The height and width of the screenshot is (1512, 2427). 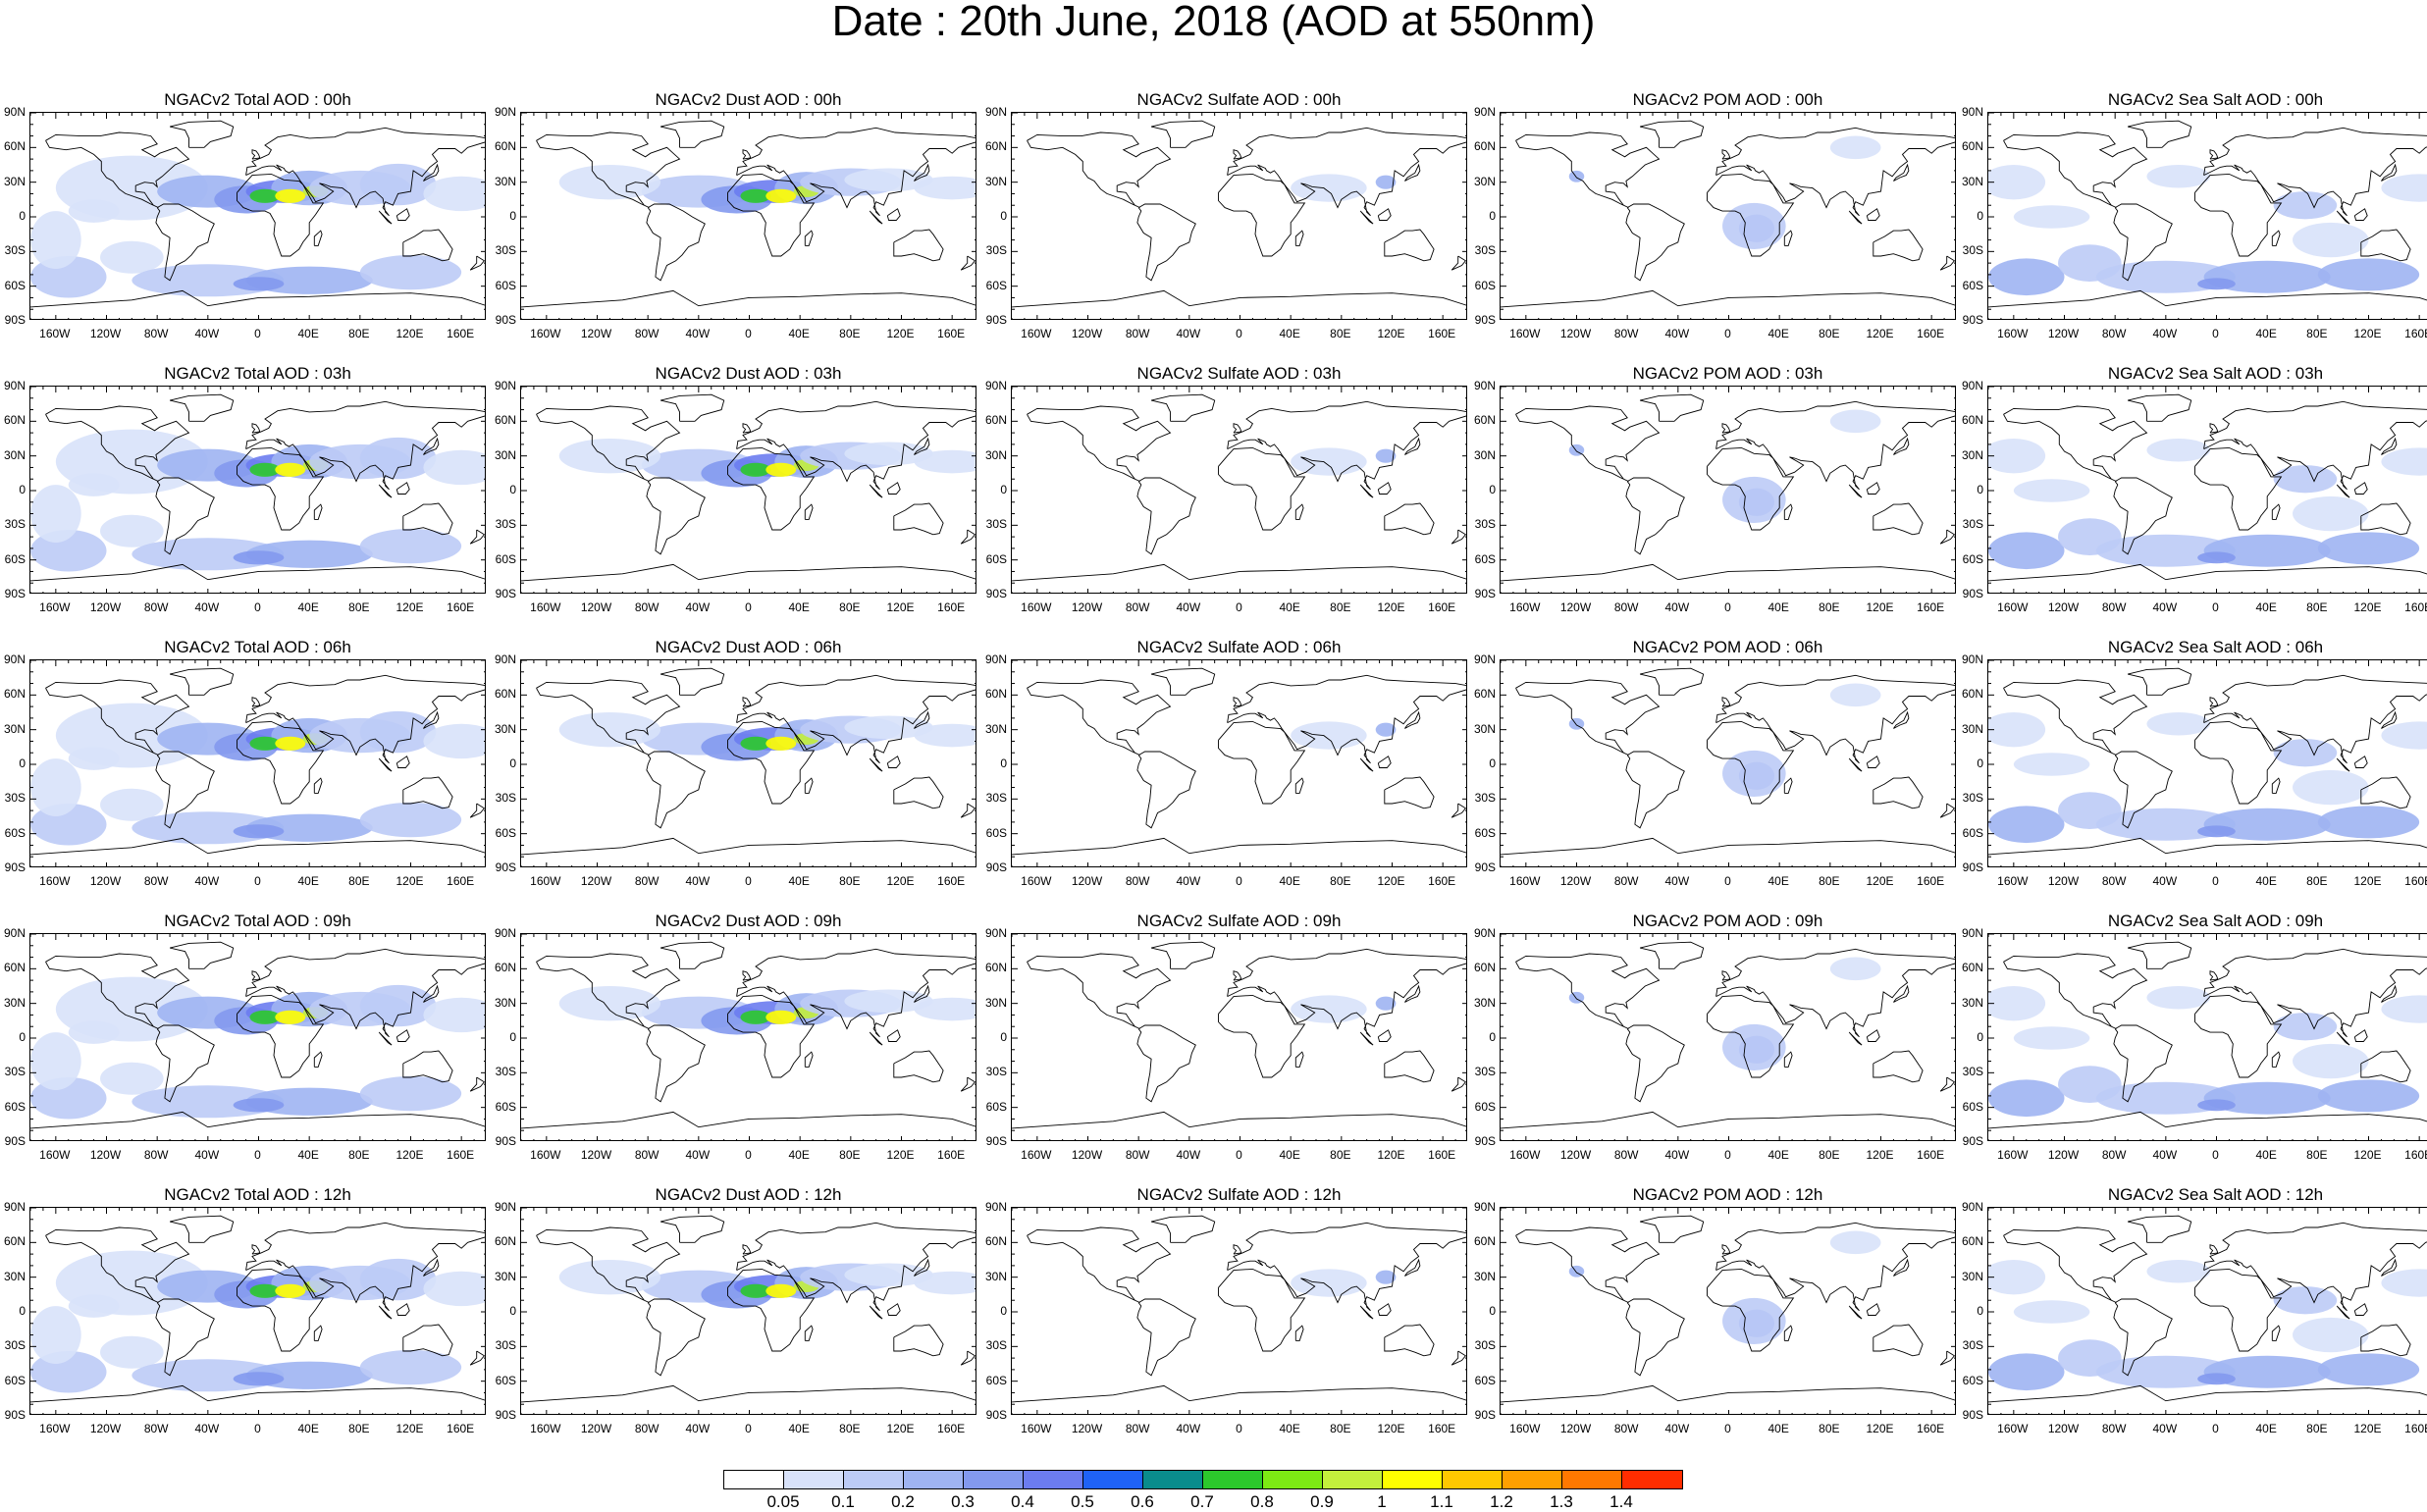 I want to click on panel-title: NGACv2 Dust AOD : 03h, so click(x=748, y=373).